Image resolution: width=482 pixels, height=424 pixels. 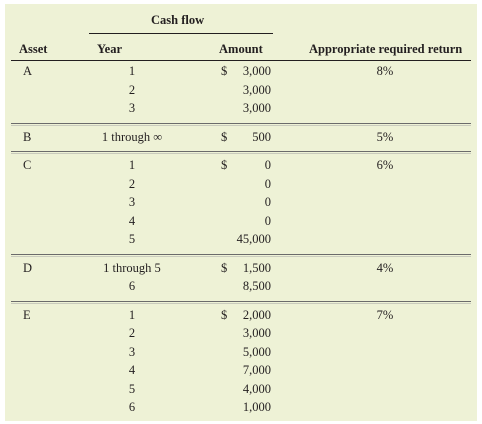 I want to click on asset-column-header: Asset, so click(x=33, y=49).